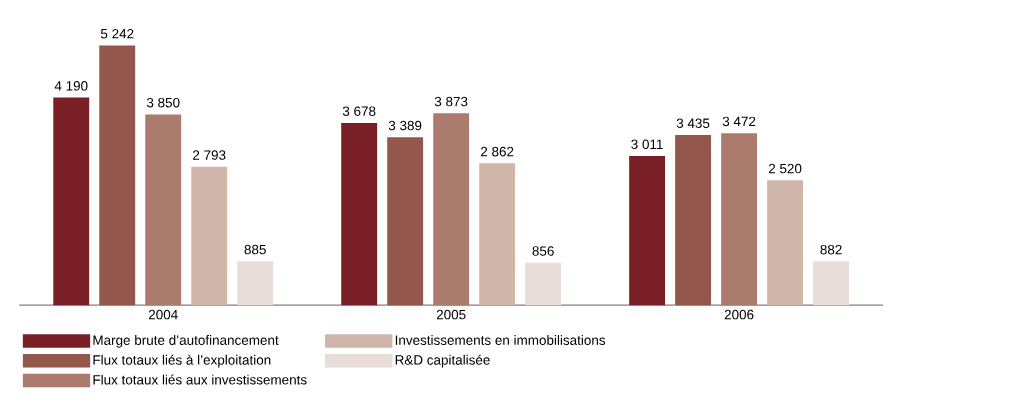  I want to click on legend-label: Investissements en immobilisations, so click(500, 339).